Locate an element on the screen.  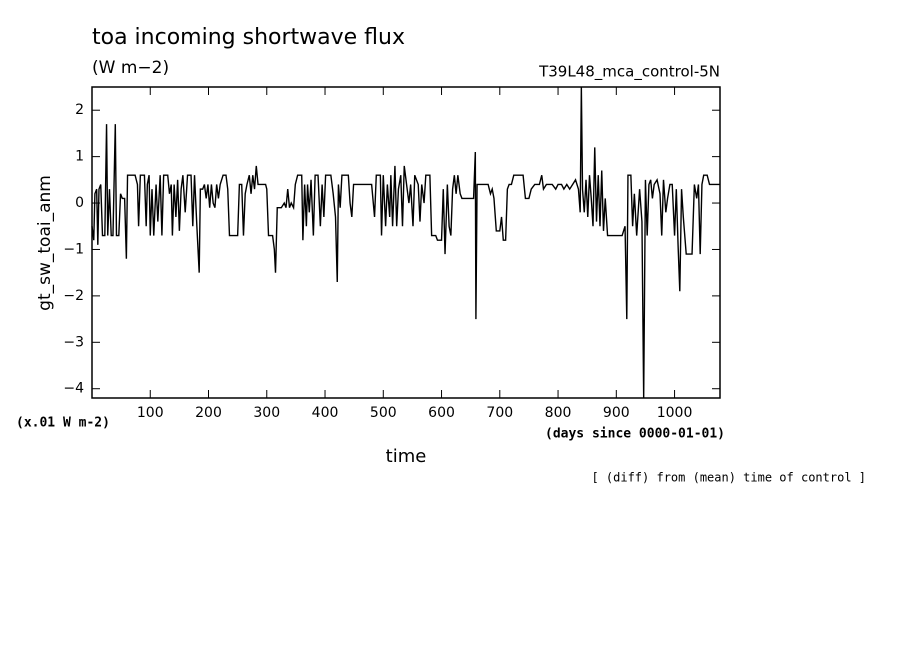
y-tick-label: 2 is located at coordinates (79, 110).